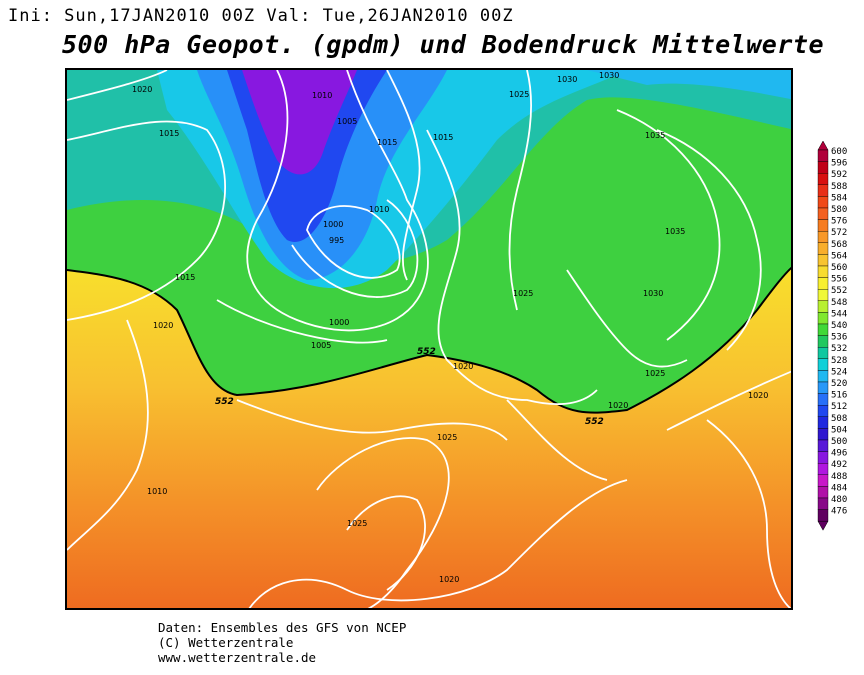  What do you see at coordinates (839, 442) in the screenshot?
I see `legend-label: 500` at bounding box center [839, 442].